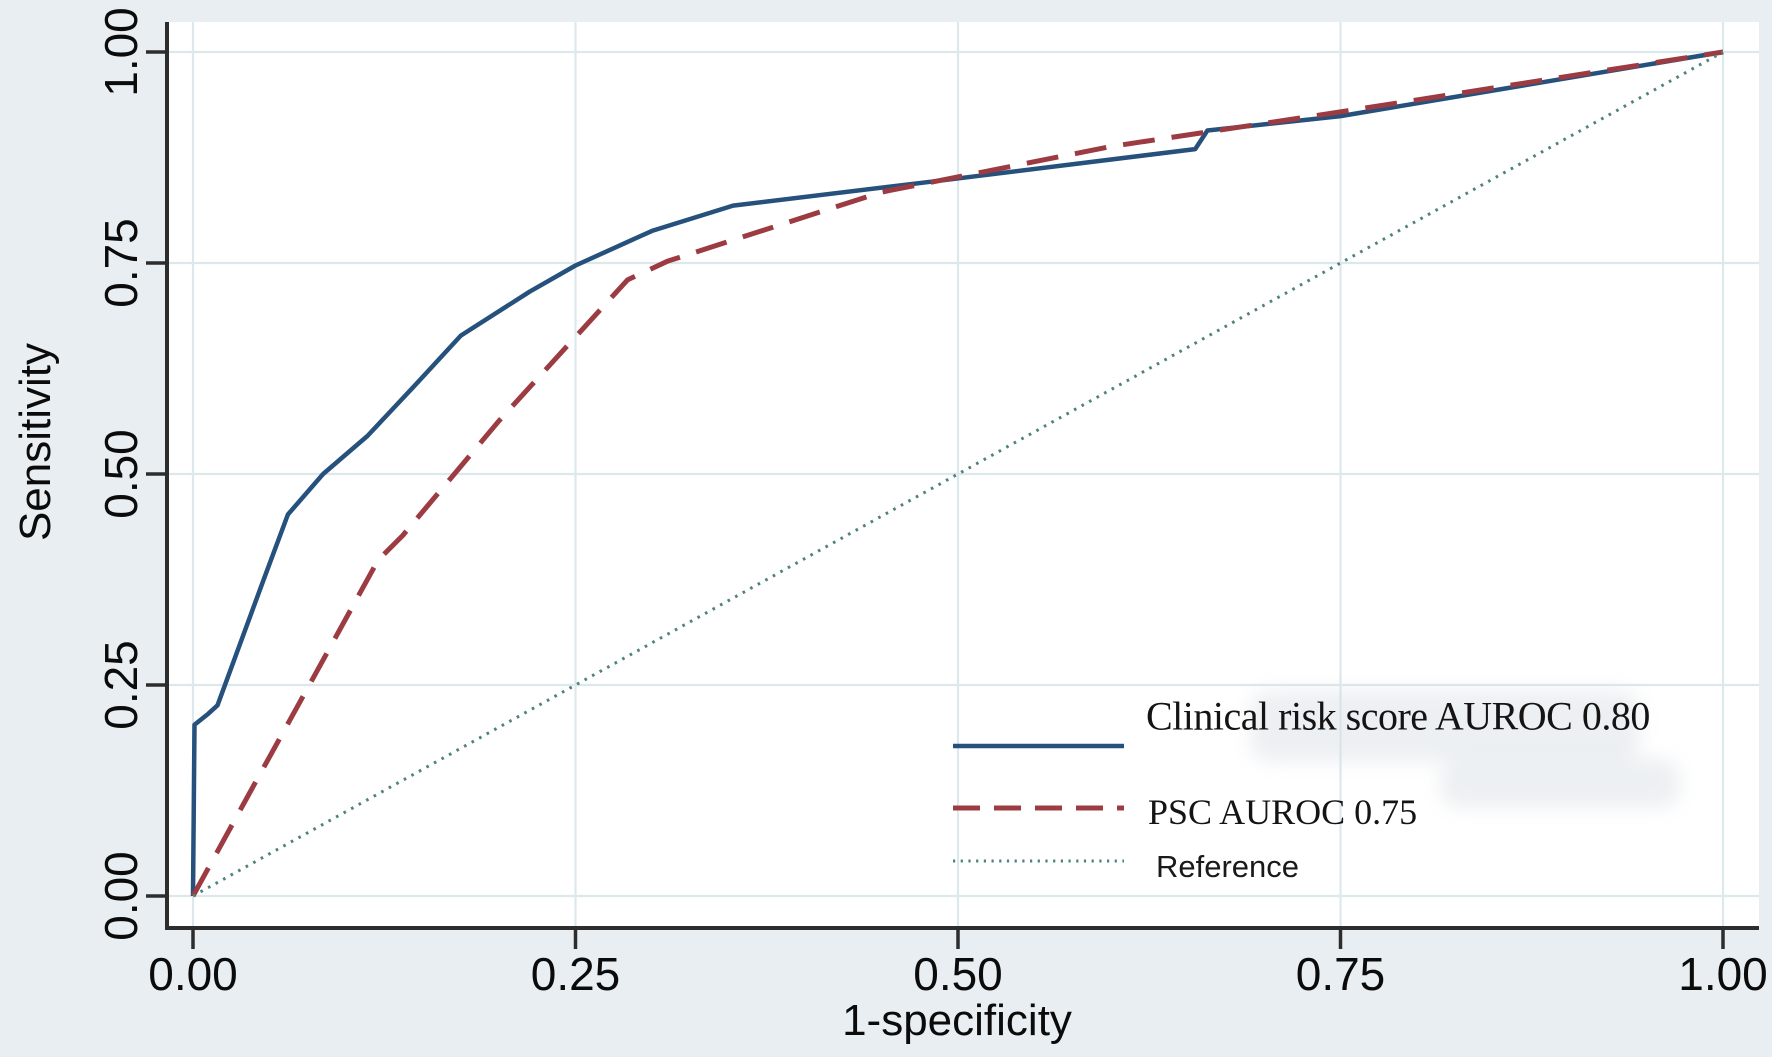 This screenshot has width=1772, height=1057. I want to click on y-tick-label: 0.00, so click(121, 896).